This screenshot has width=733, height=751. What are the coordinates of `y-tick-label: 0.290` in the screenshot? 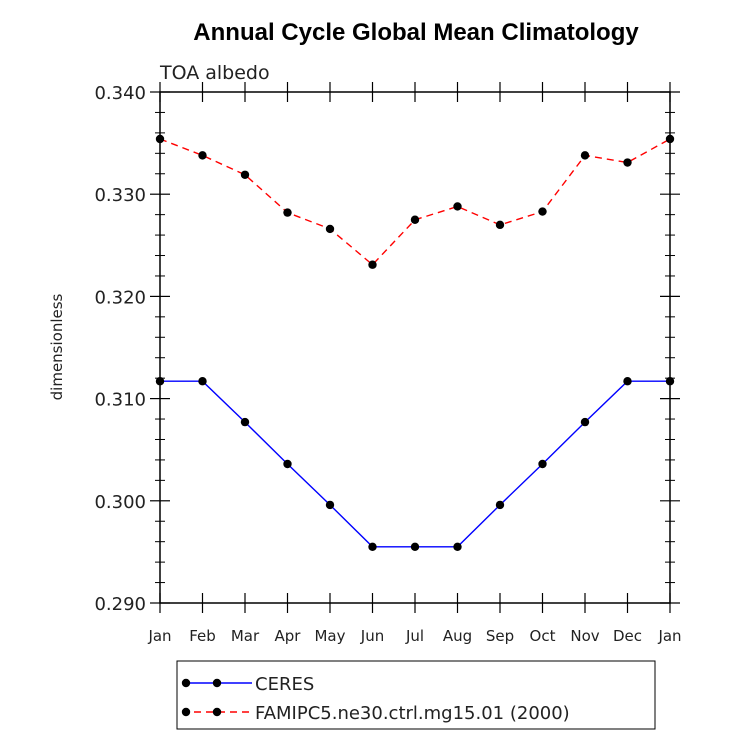 It's located at (120, 604).